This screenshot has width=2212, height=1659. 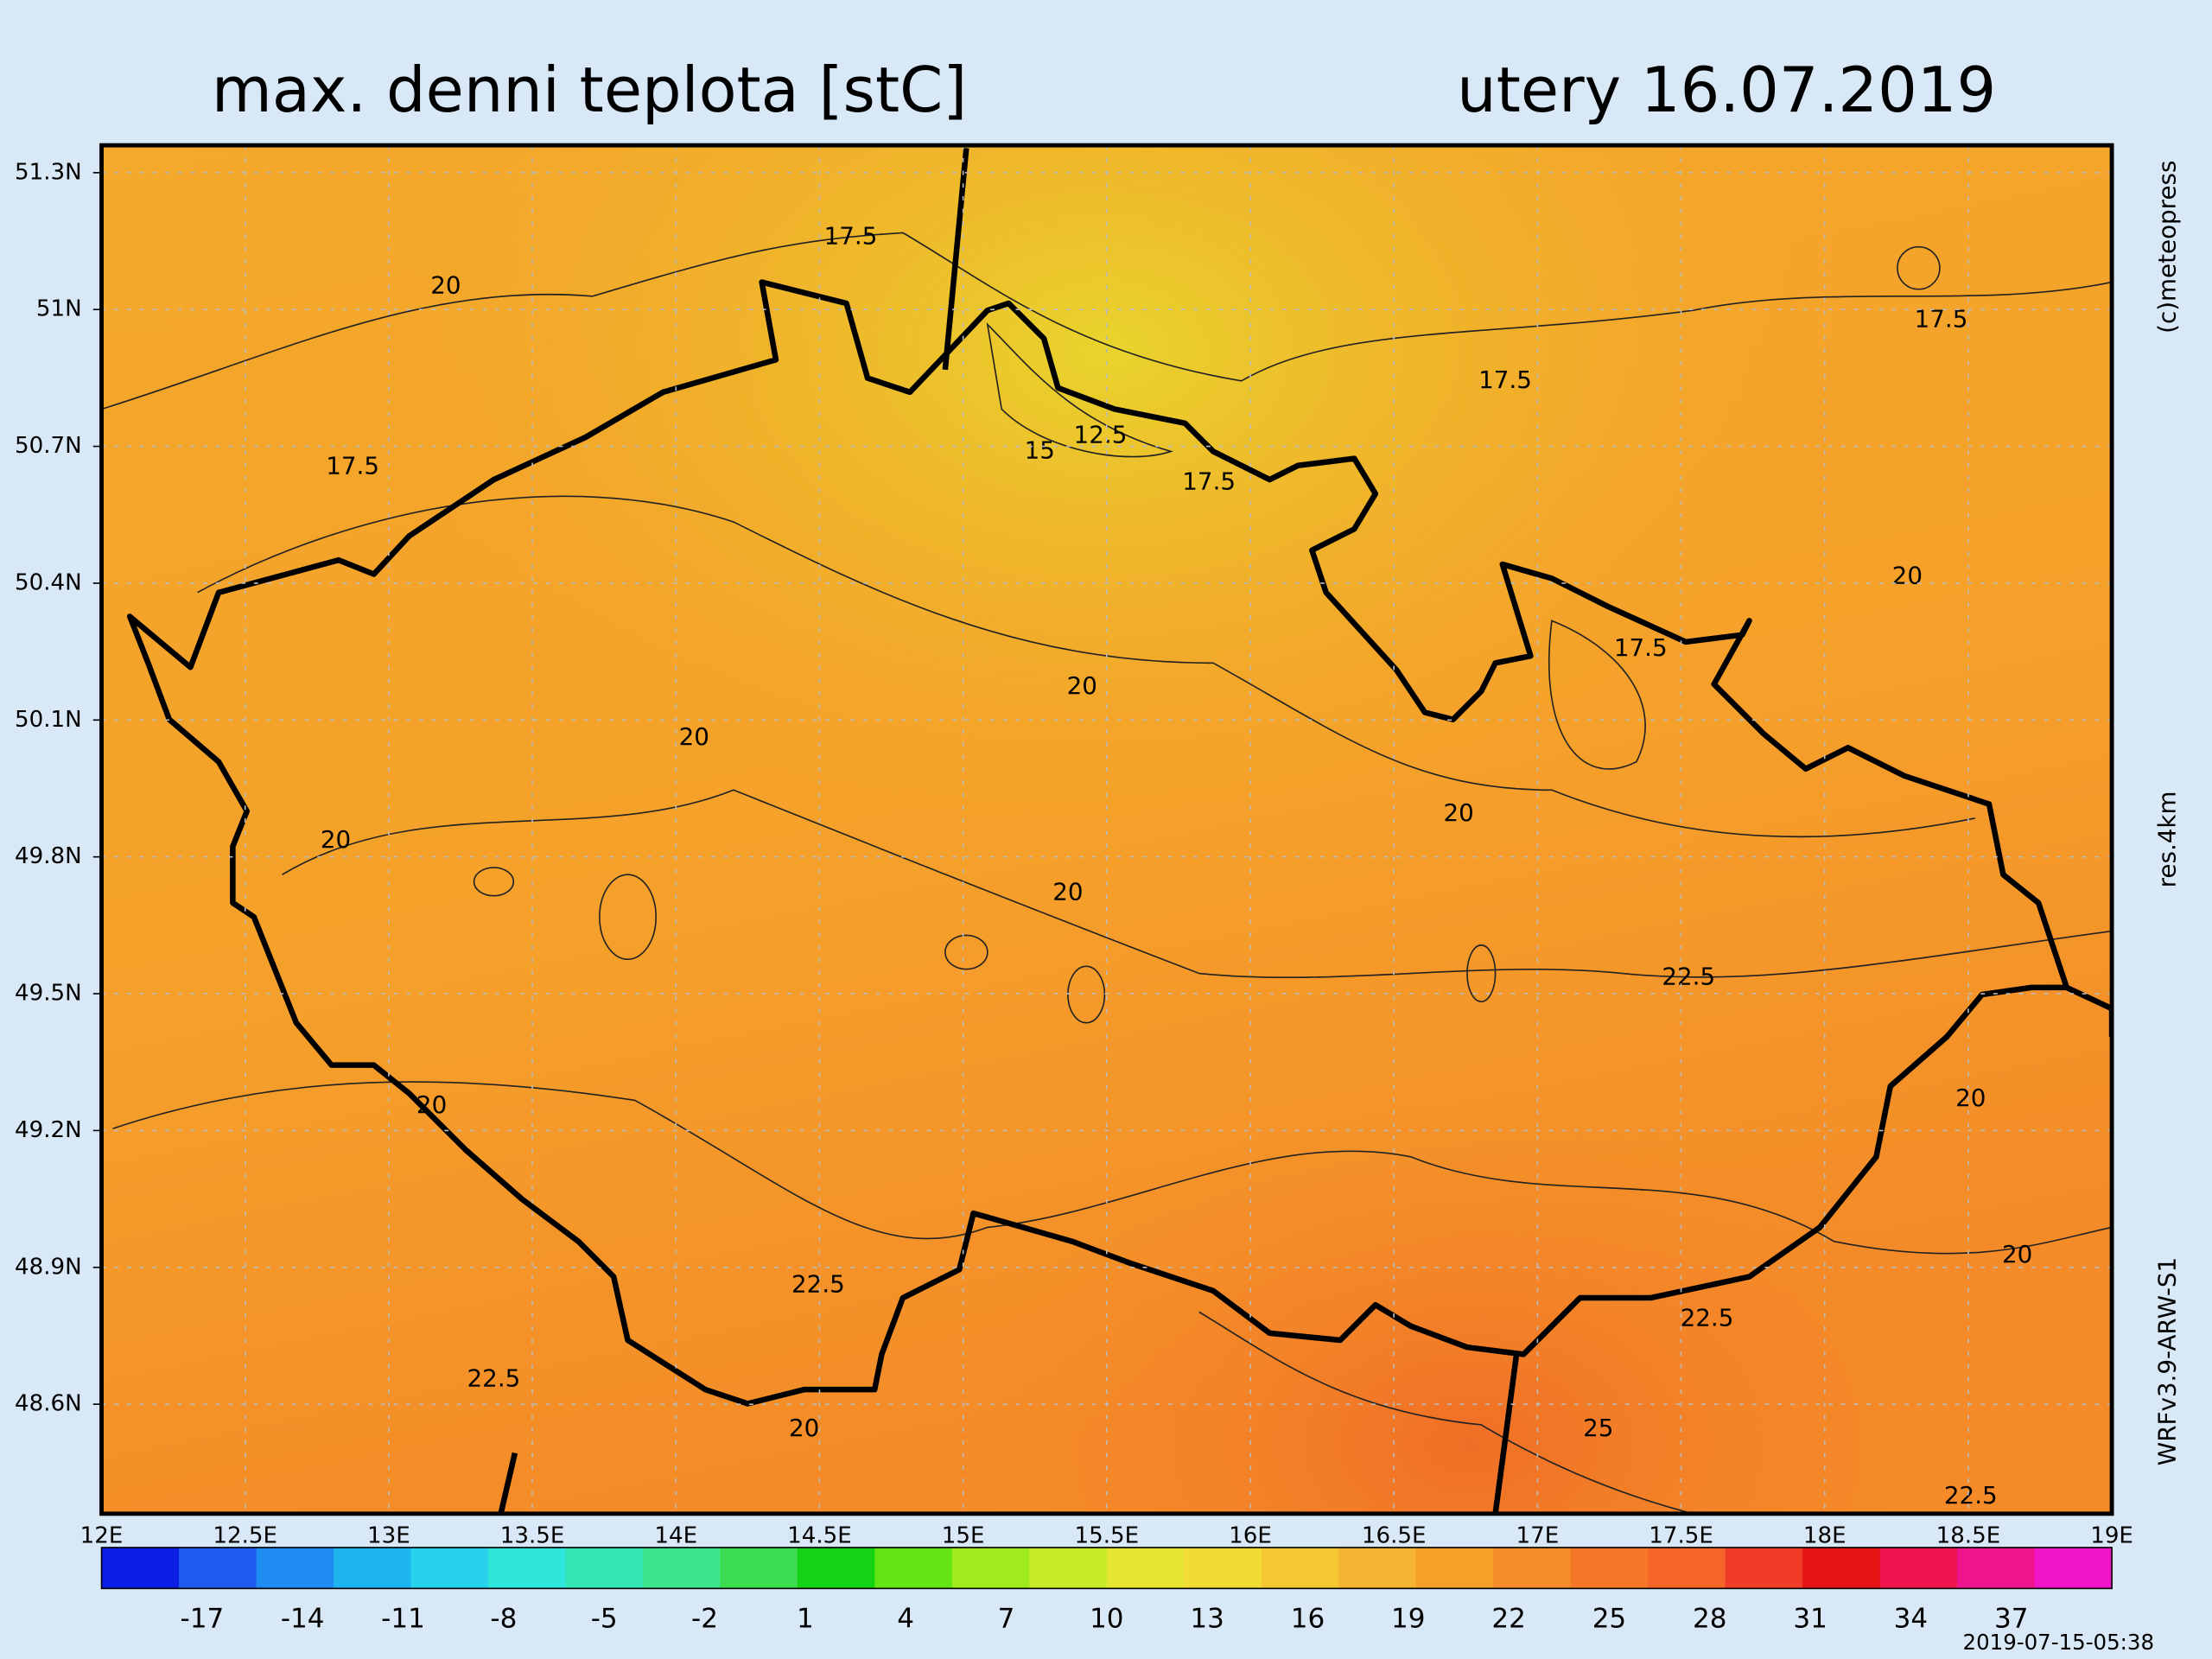 I want to click on lon-tick-label: 13E, so click(x=388, y=1535).